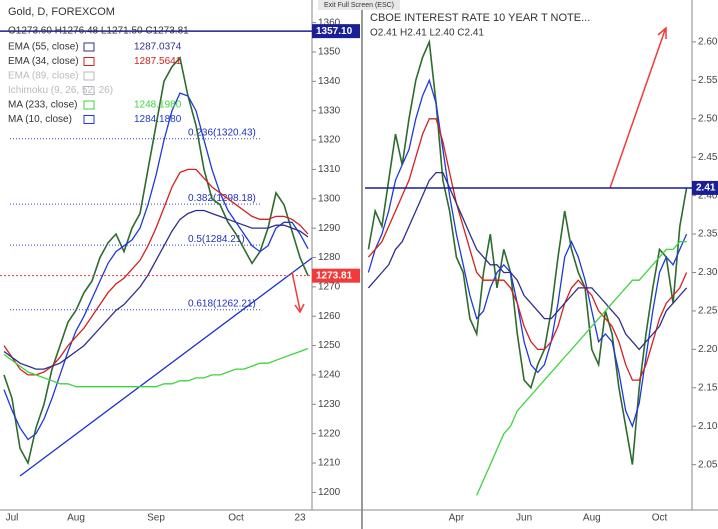 The width and height of the screenshot is (718, 529). What do you see at coordinates (457, 518) in the screenshot?
I see `x-tick-label: Apr` at bounding box center [457, 518].